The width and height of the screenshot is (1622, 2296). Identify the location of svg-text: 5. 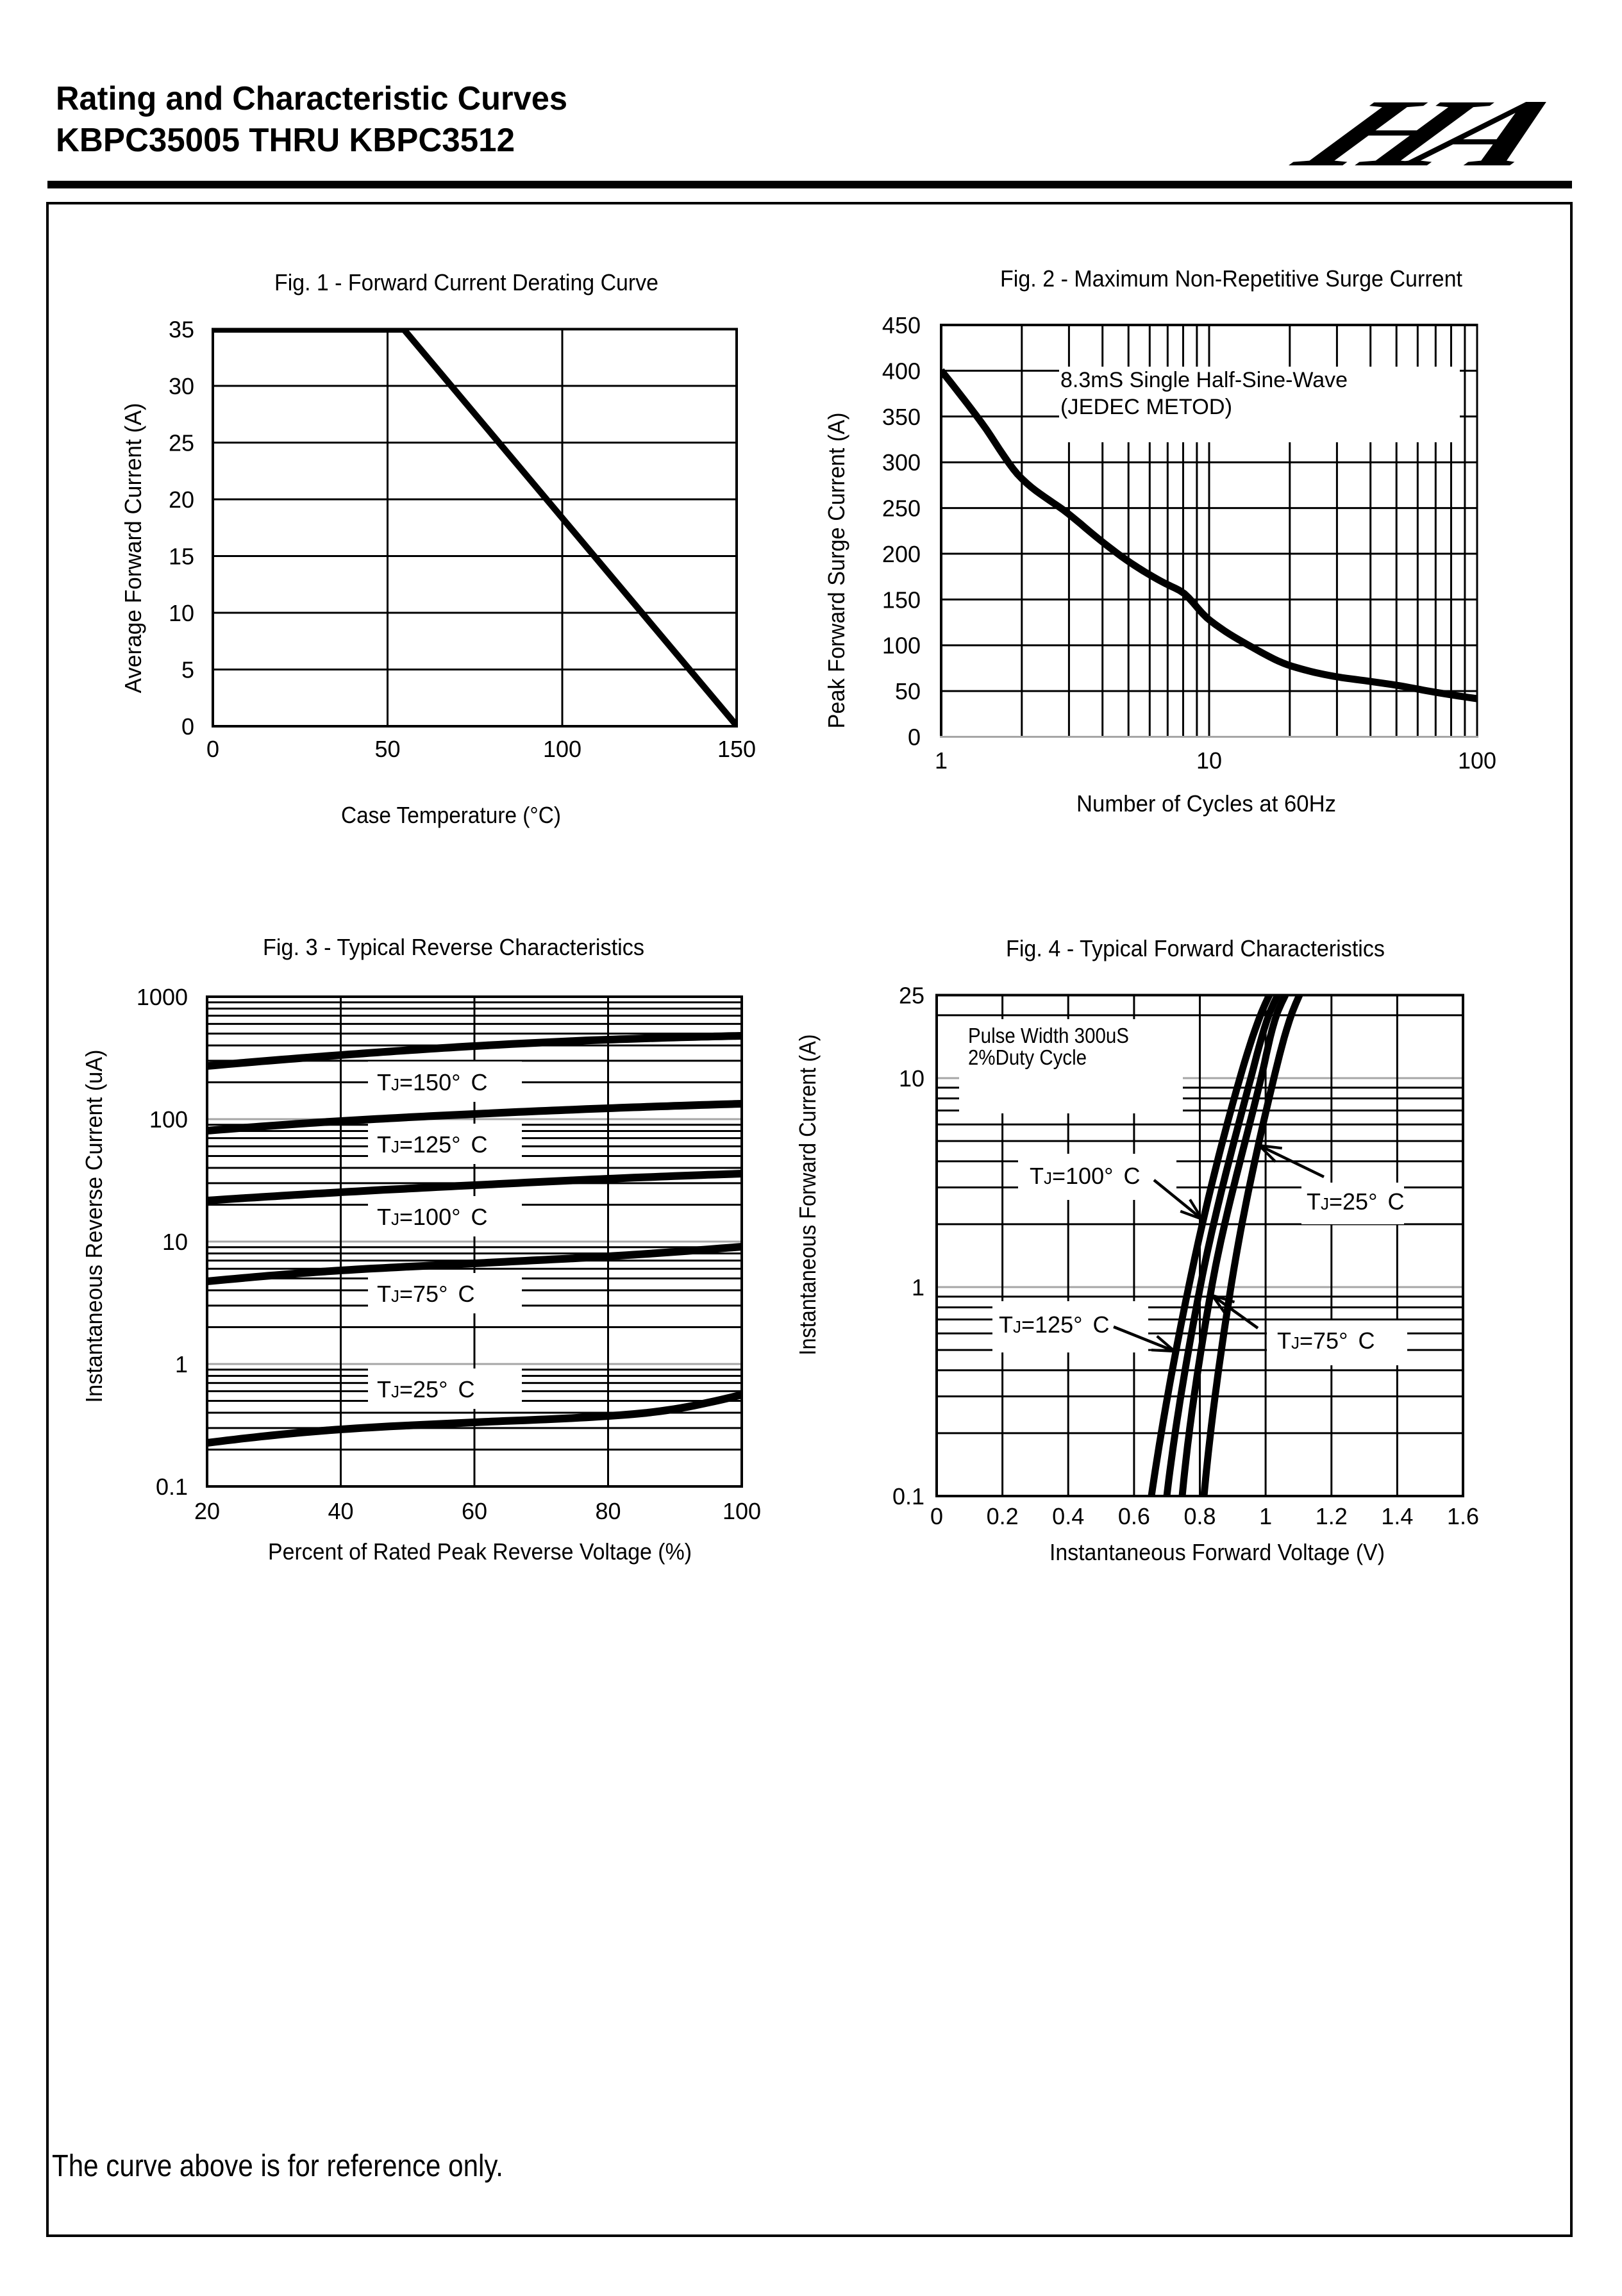
(187, 670).